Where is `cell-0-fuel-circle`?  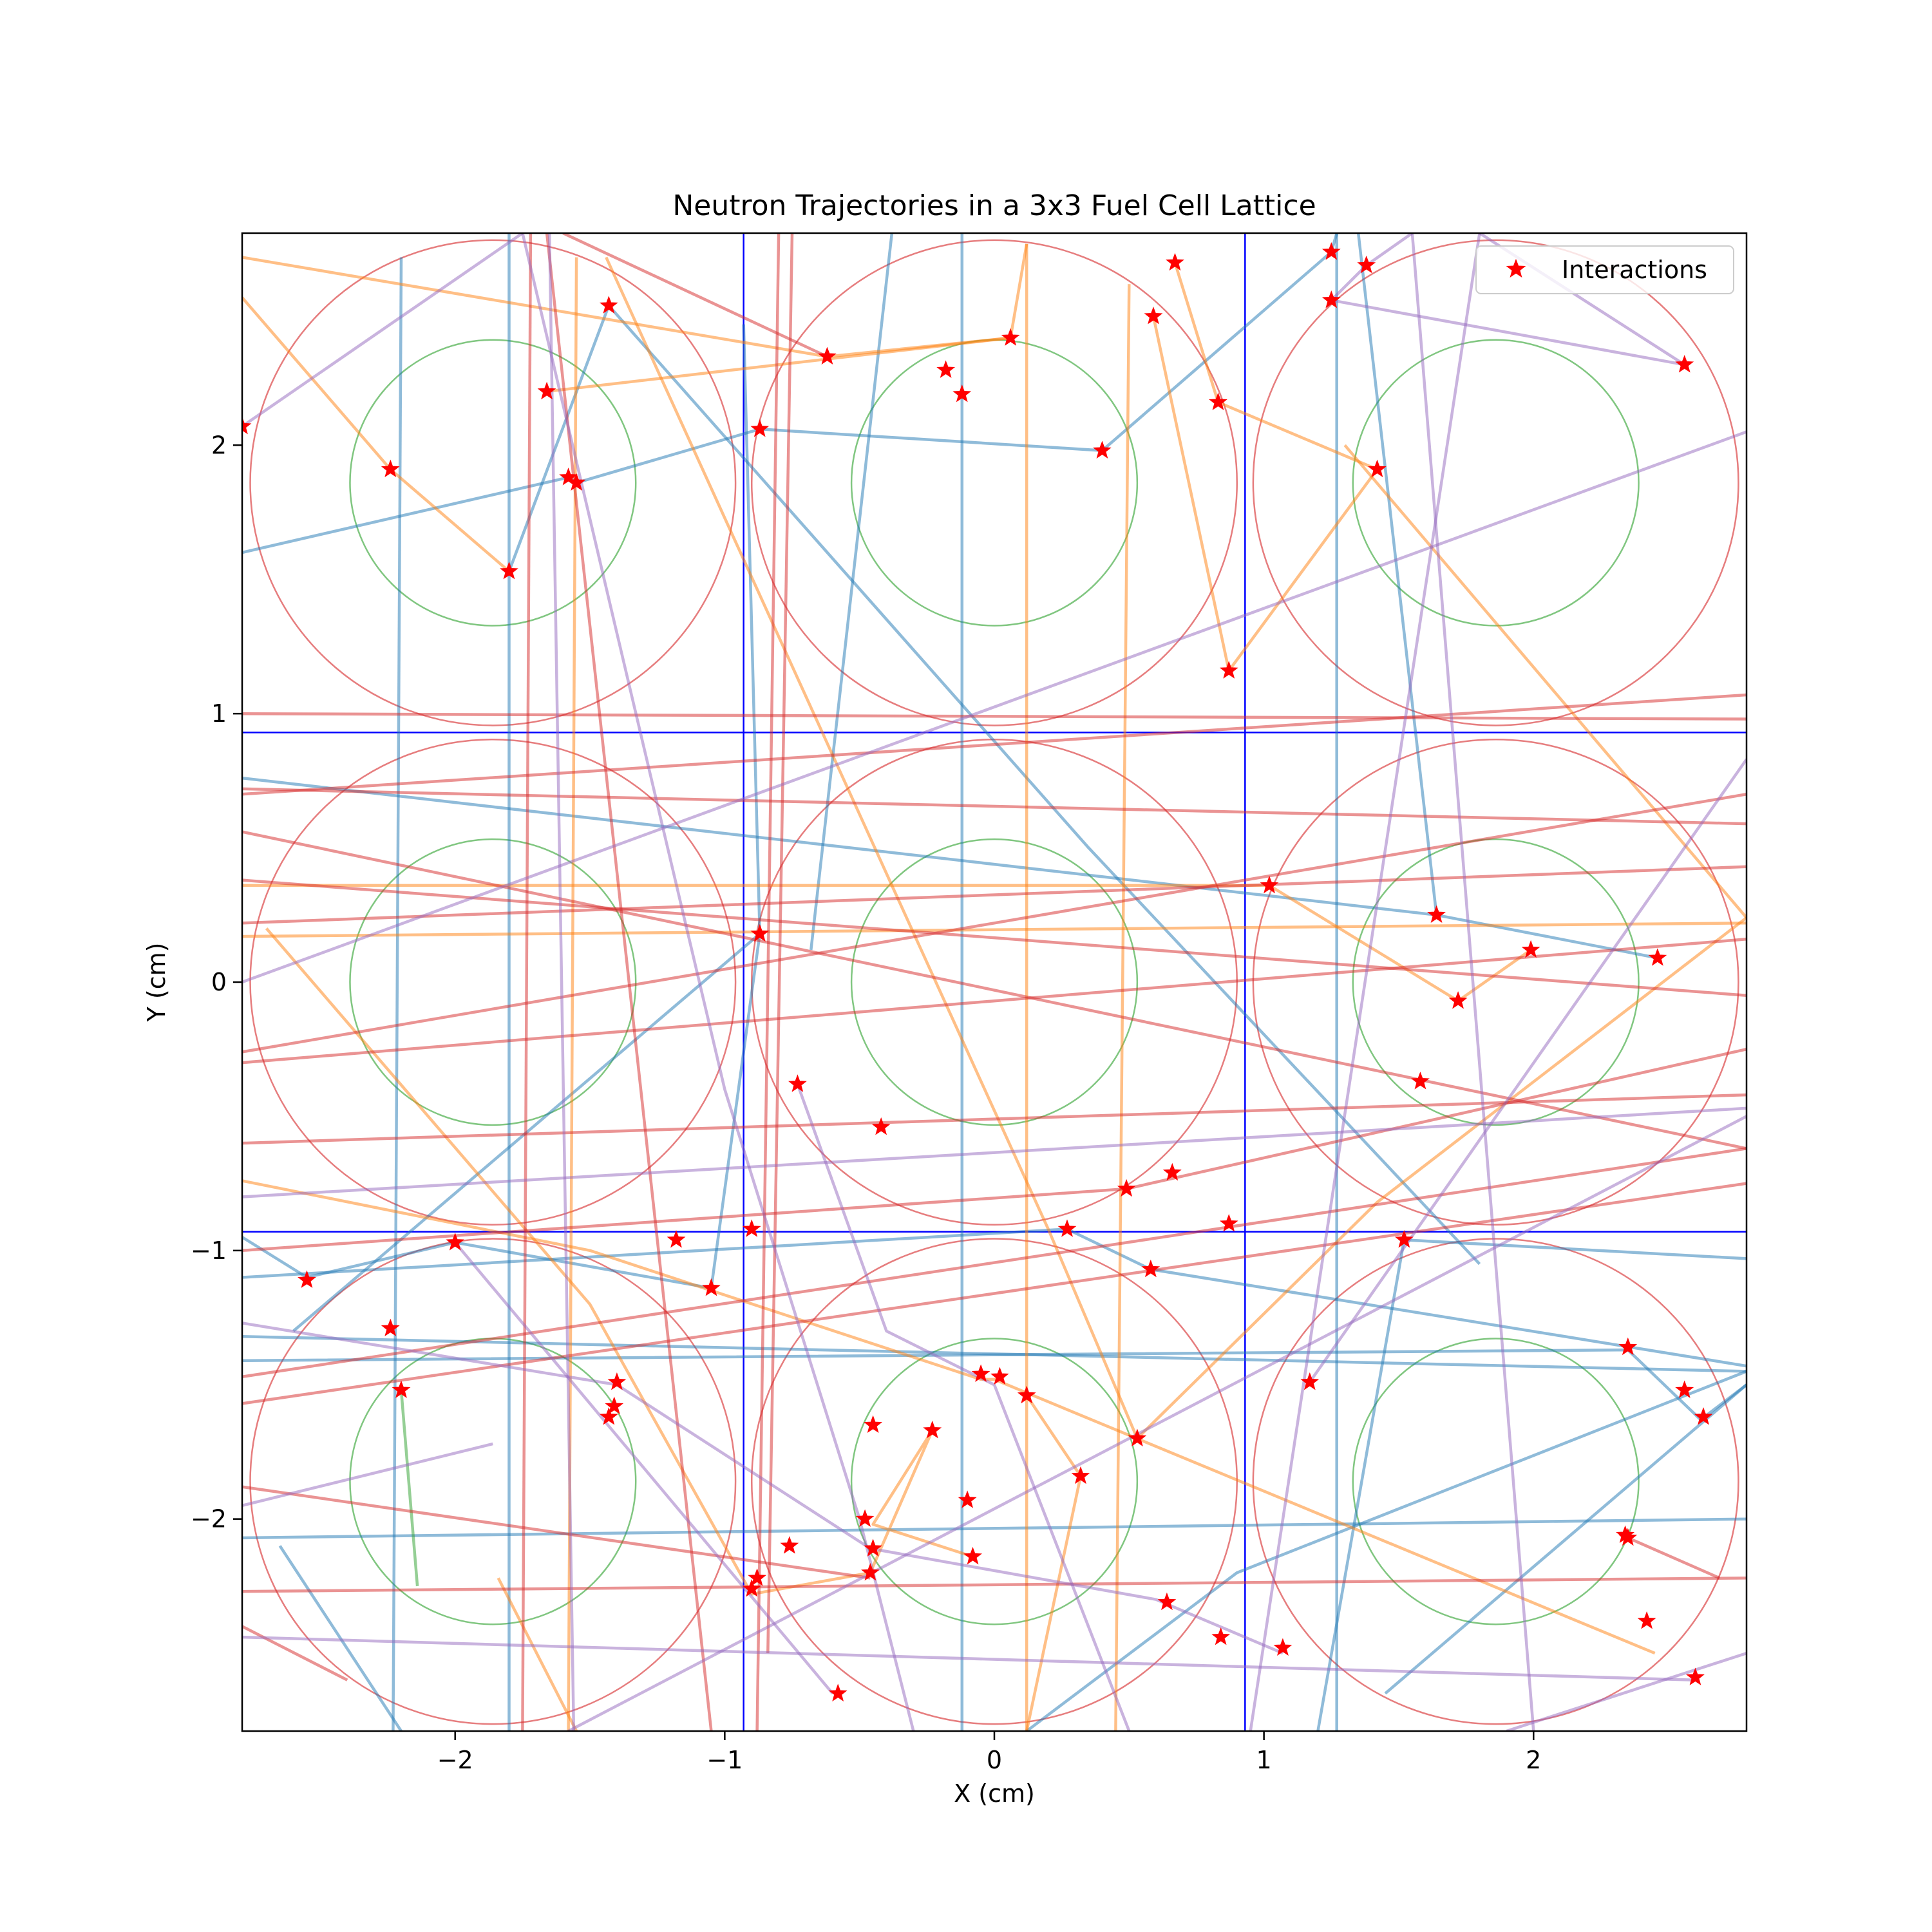 cell-0-fuel-circle is located at coordinates (493, 483).